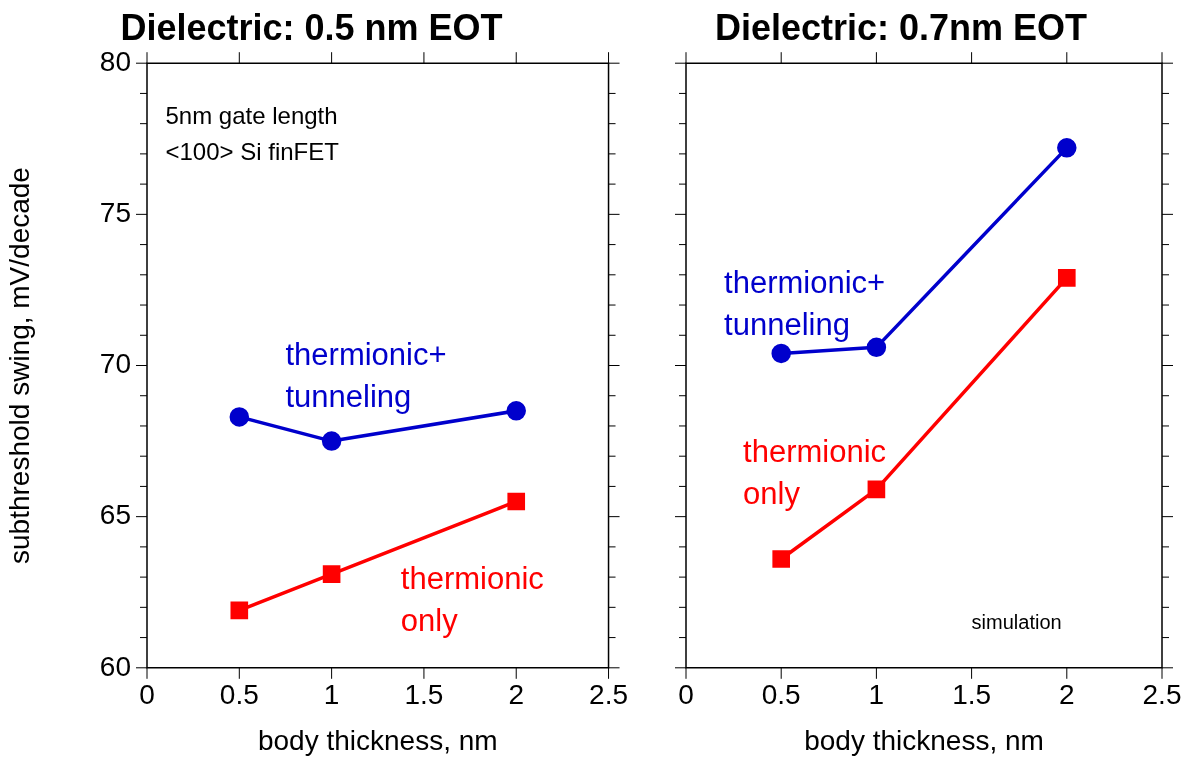  Describe the element at coordinates (115, 364) in the screenshot. I see `y-tick-label: 70` at that location.